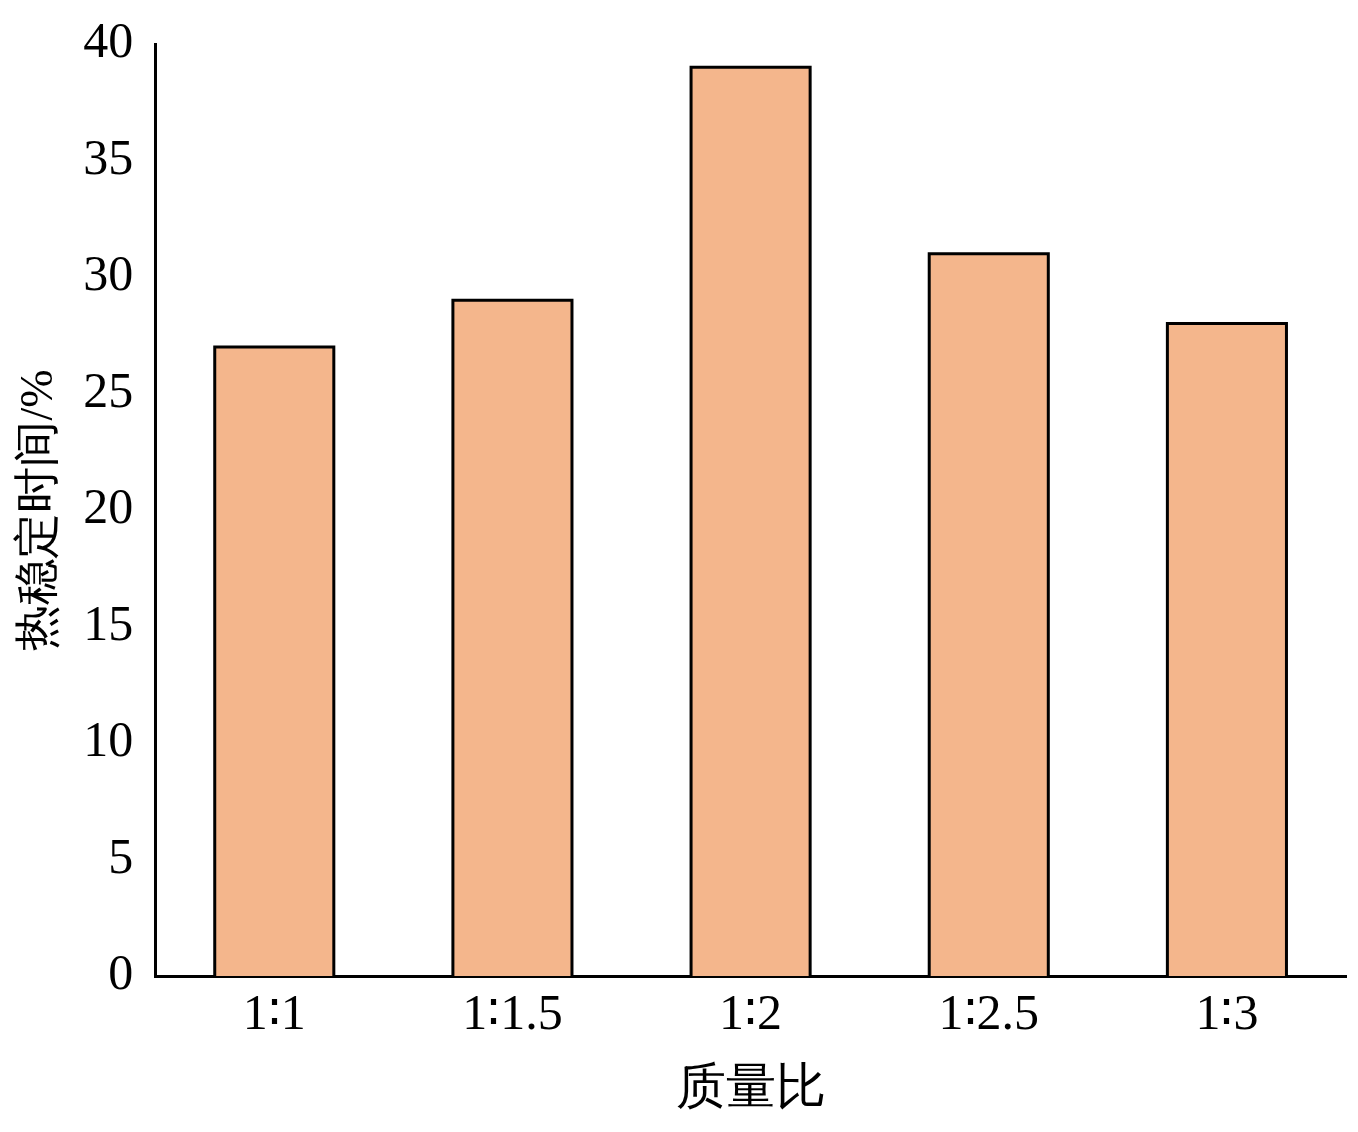 Image resolution: width=1358 pixels, height=1132 pixels. Describe the element at coordinates (512, 1012) in the screenshot. I see `x-tick-label: 1∶1.5` at that location.